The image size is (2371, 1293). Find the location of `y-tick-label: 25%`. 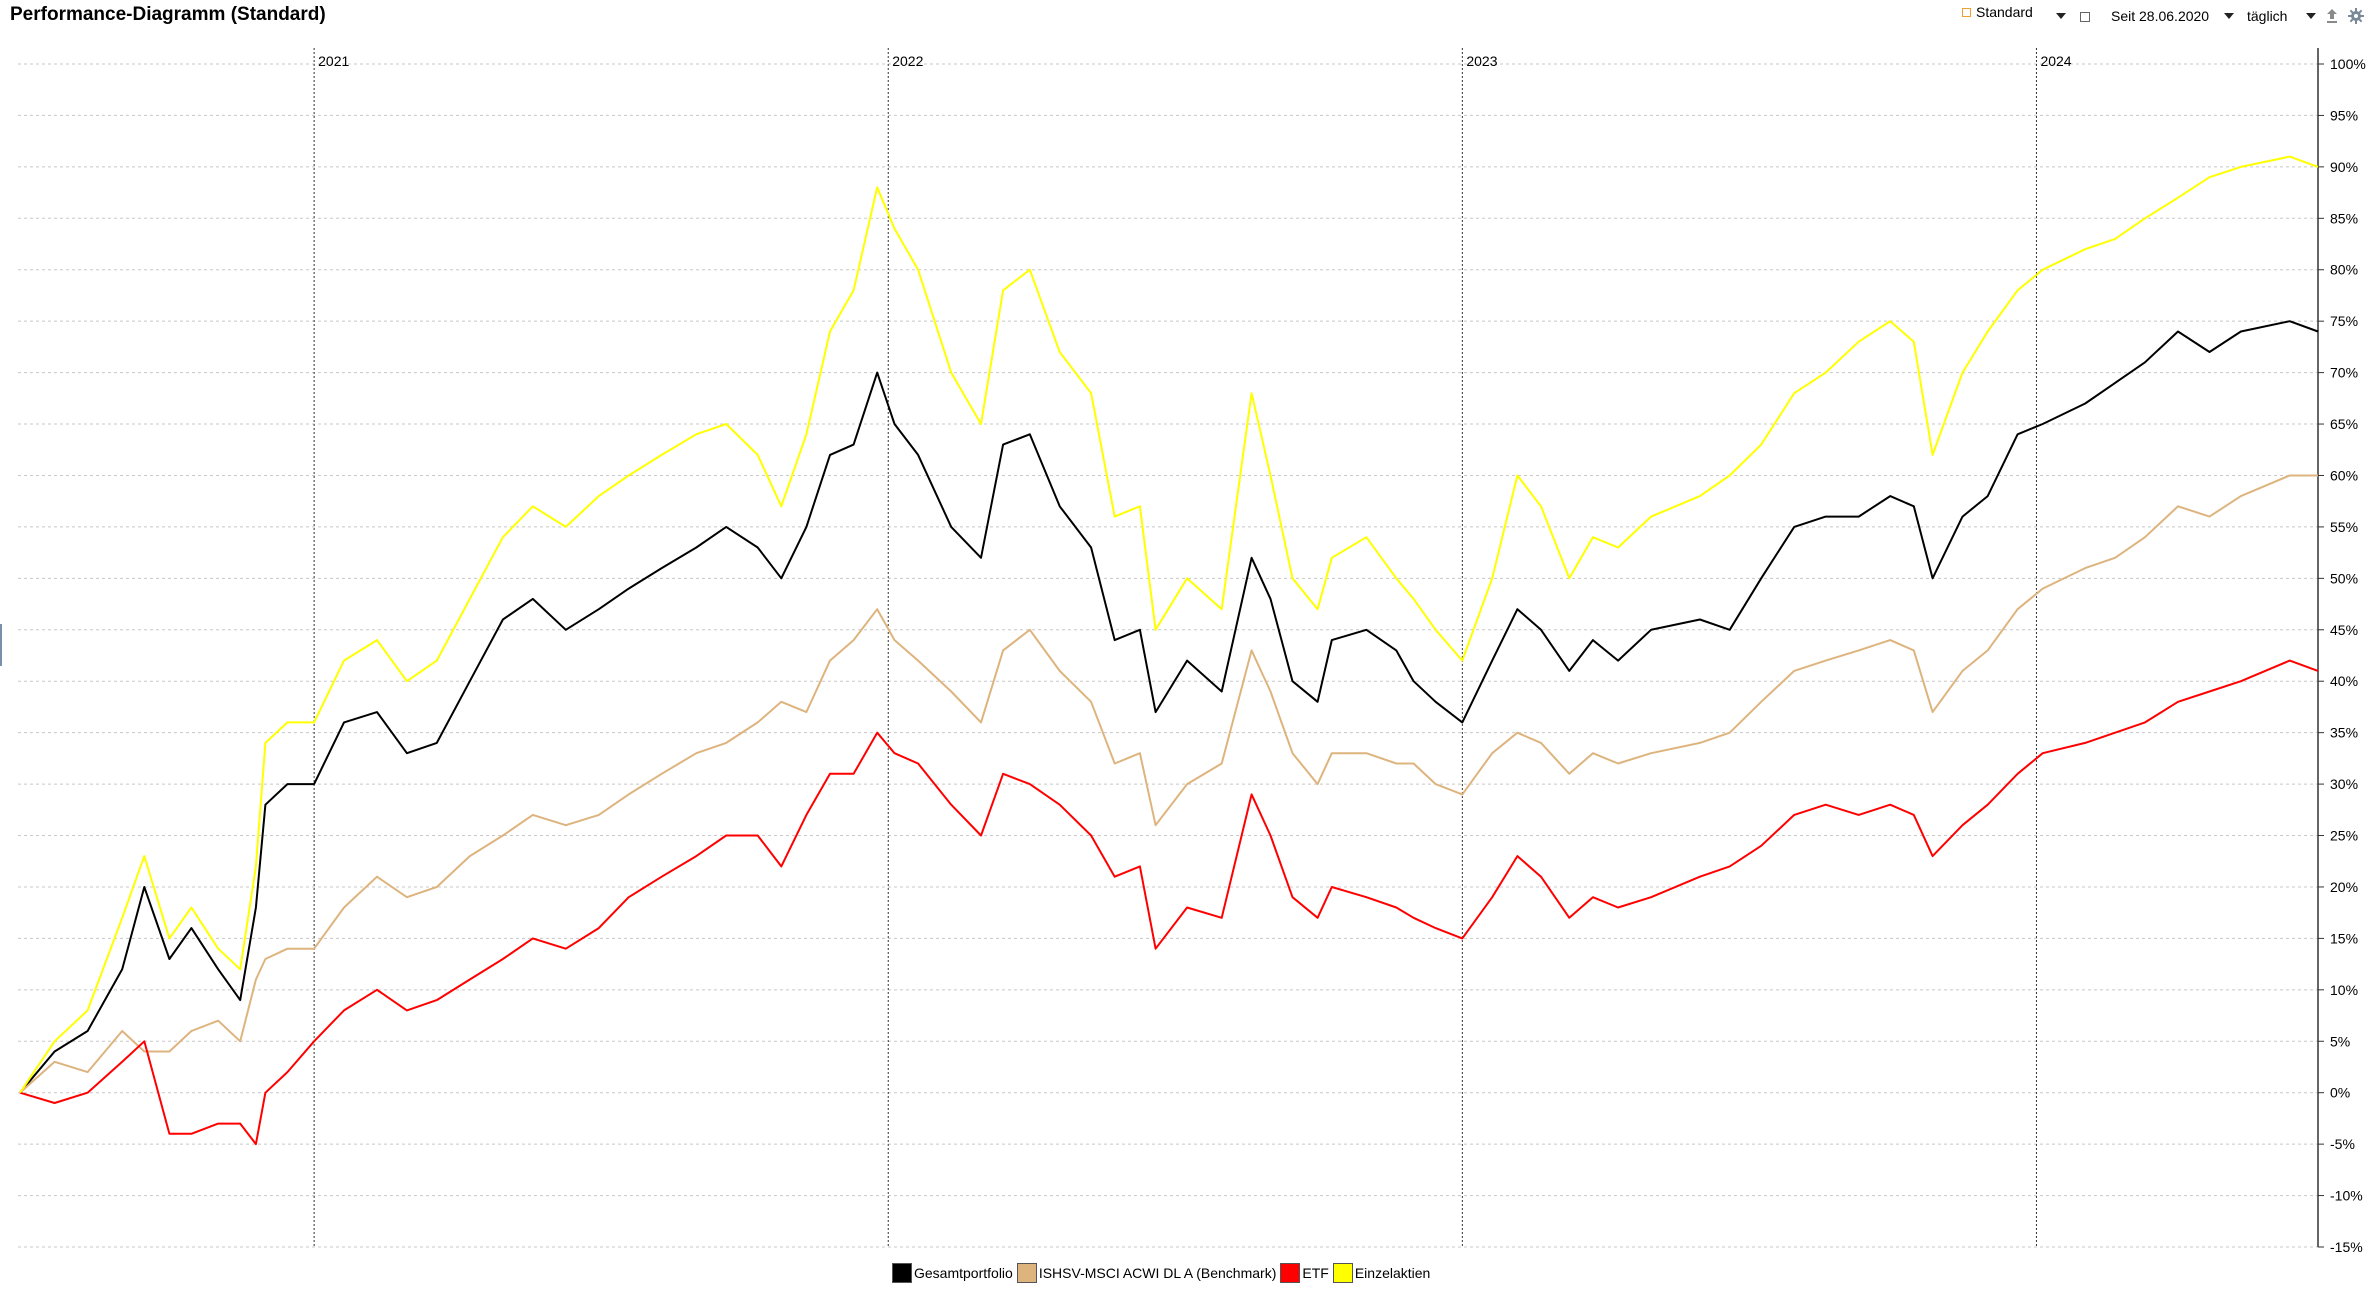

y-tick-label: 25% is located at coordinates (2344, 836).